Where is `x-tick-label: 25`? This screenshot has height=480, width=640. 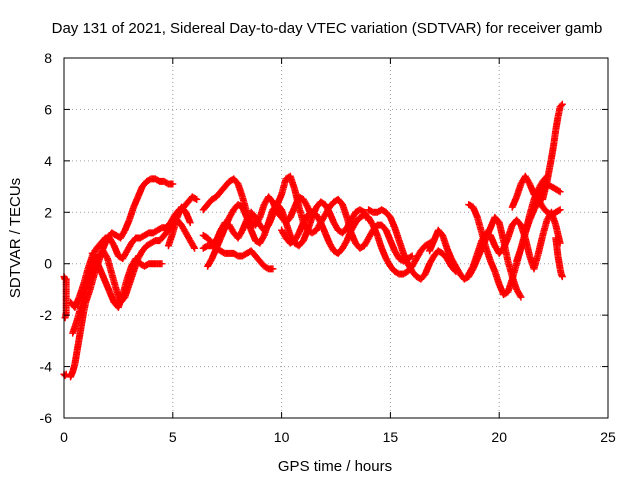
x-tick-label: 25 is located at coordinates (608, 437).